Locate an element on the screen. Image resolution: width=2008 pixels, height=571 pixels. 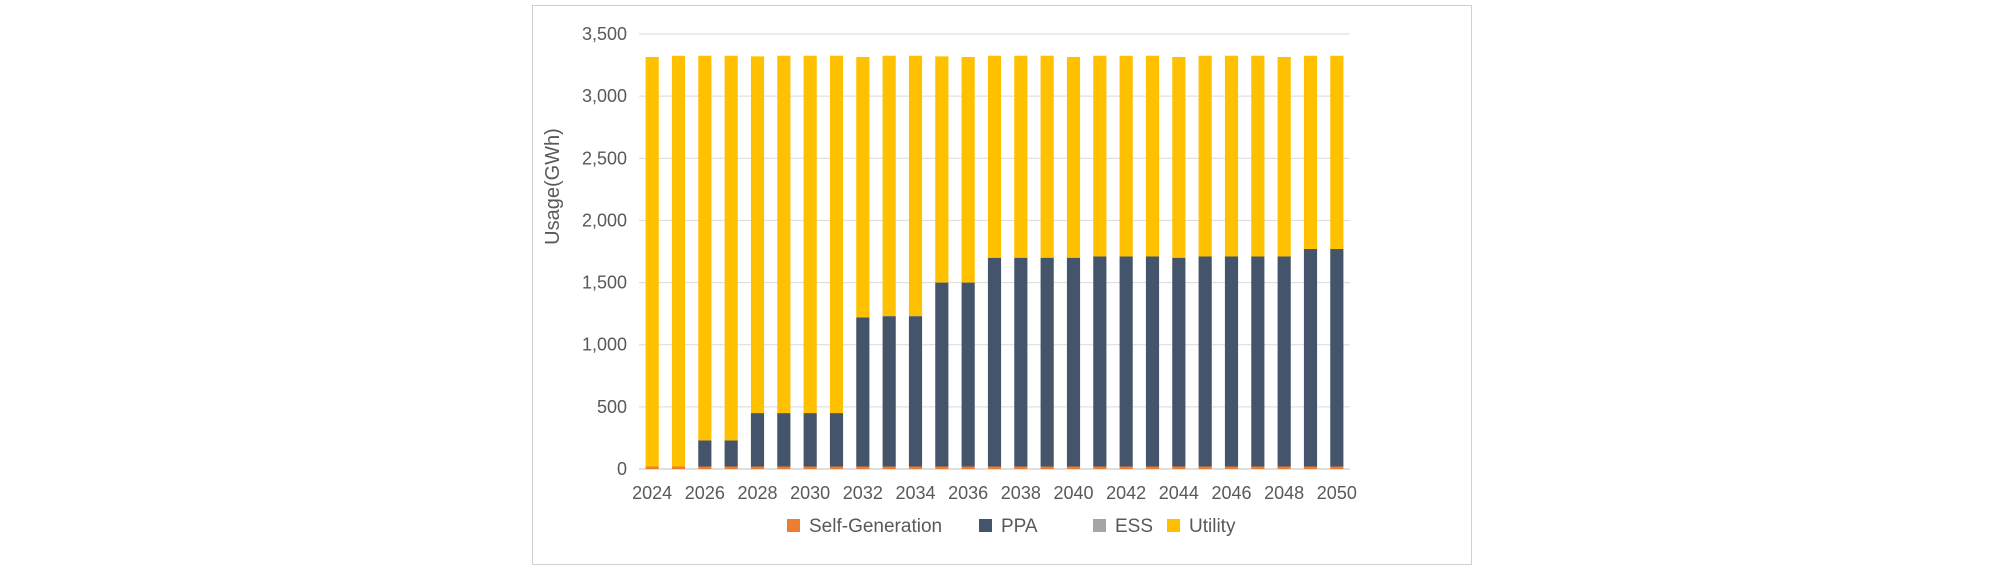
bar-self-generation-2039 is located at coordinates (1047, 467).